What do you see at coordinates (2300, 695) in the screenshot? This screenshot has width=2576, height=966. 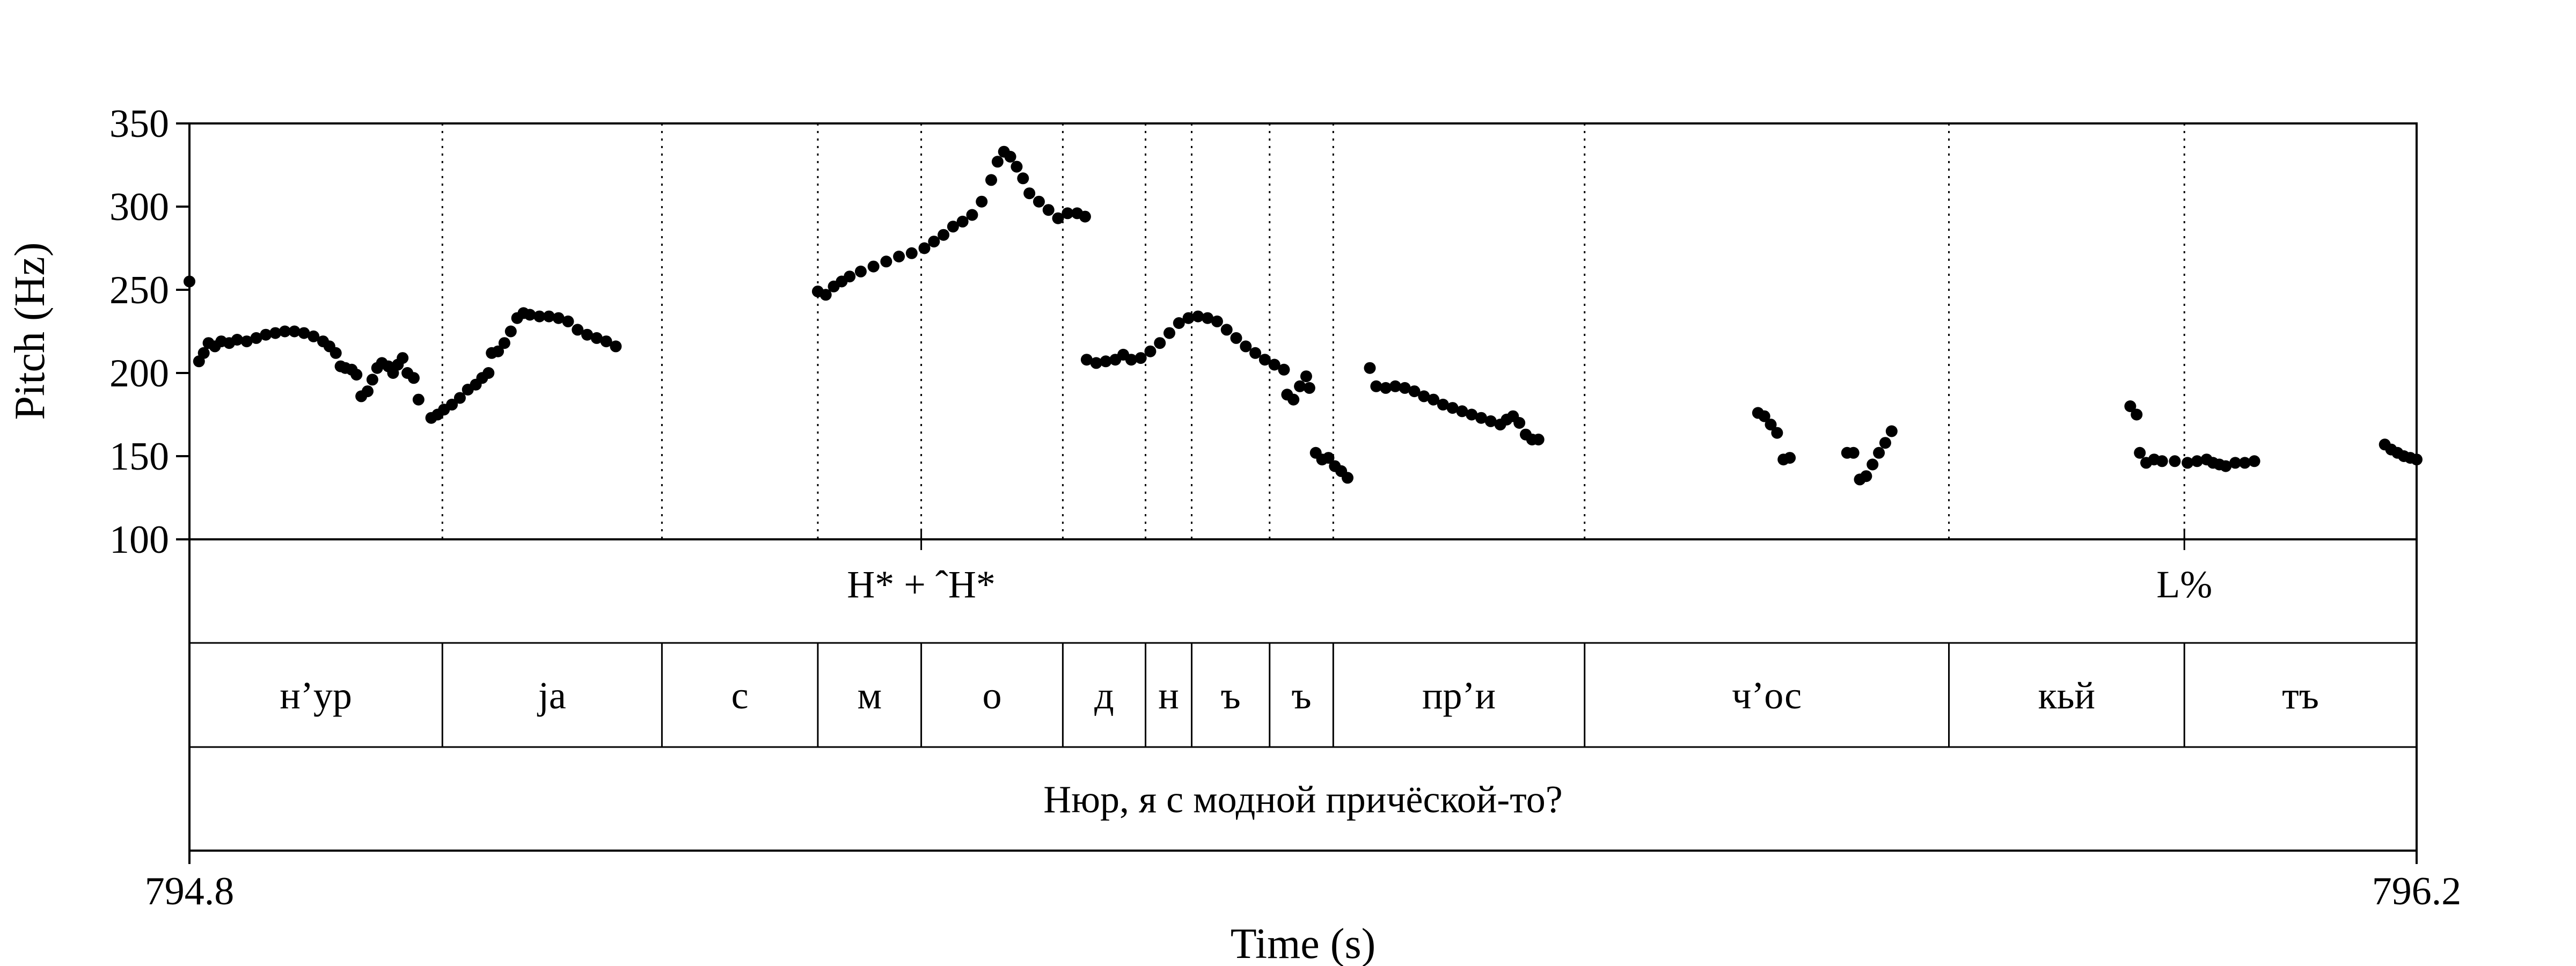 I see `segment-label: тъ` at bounding box center [2300, 695].